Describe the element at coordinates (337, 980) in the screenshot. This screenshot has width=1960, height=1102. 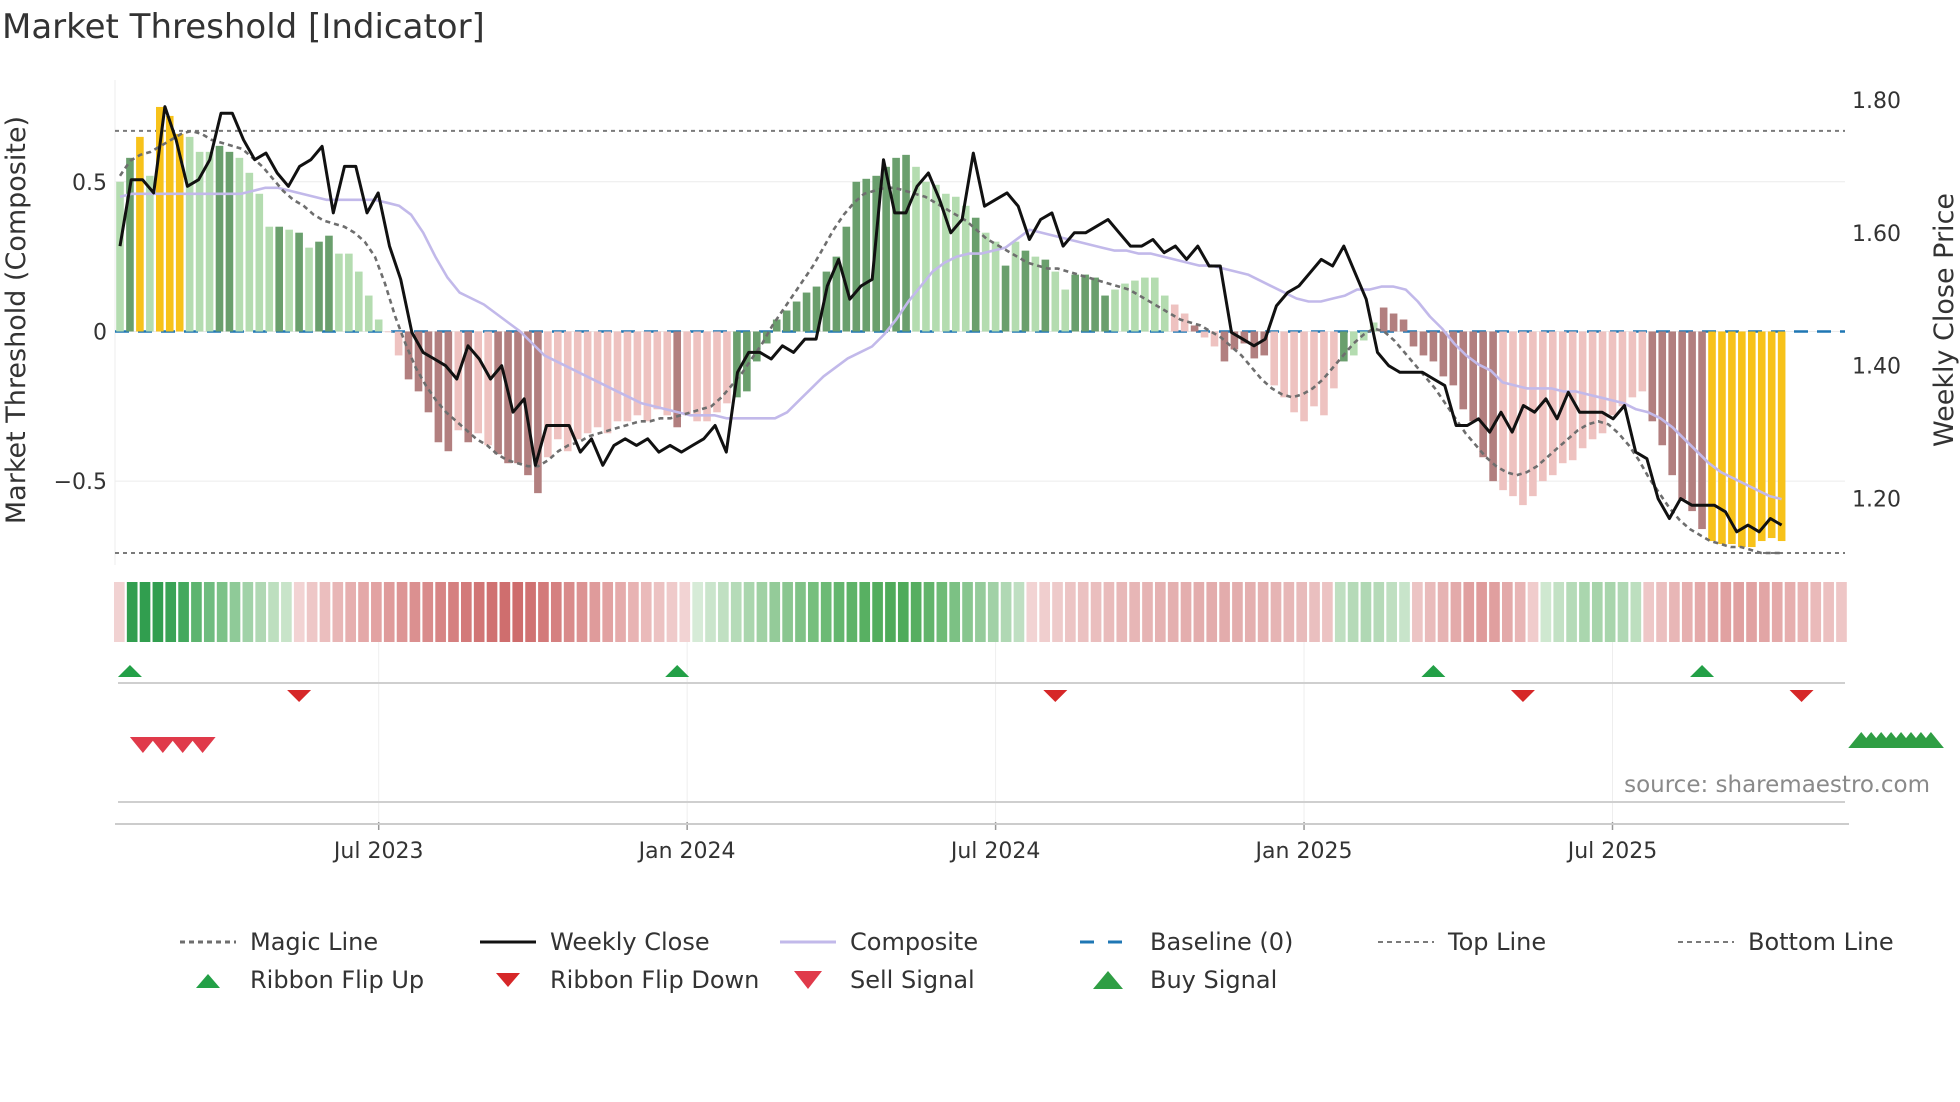
I see `legend-label: Ribbon Flip Up` at that location.